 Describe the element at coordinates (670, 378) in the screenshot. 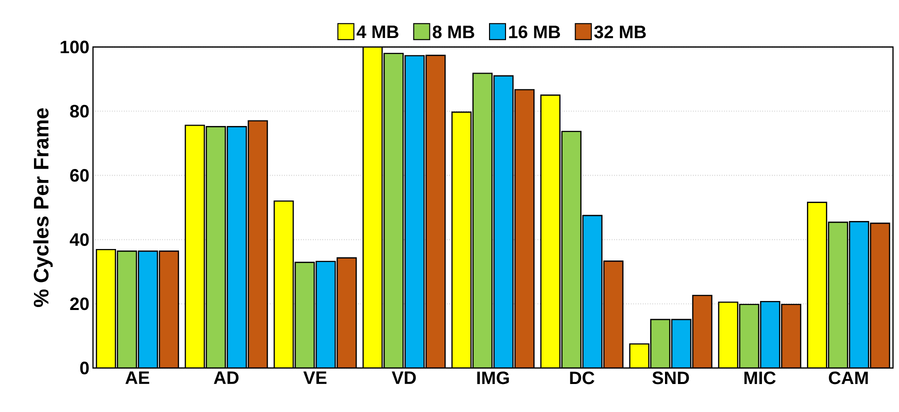

I see `x-tick-label: SND` at that location.